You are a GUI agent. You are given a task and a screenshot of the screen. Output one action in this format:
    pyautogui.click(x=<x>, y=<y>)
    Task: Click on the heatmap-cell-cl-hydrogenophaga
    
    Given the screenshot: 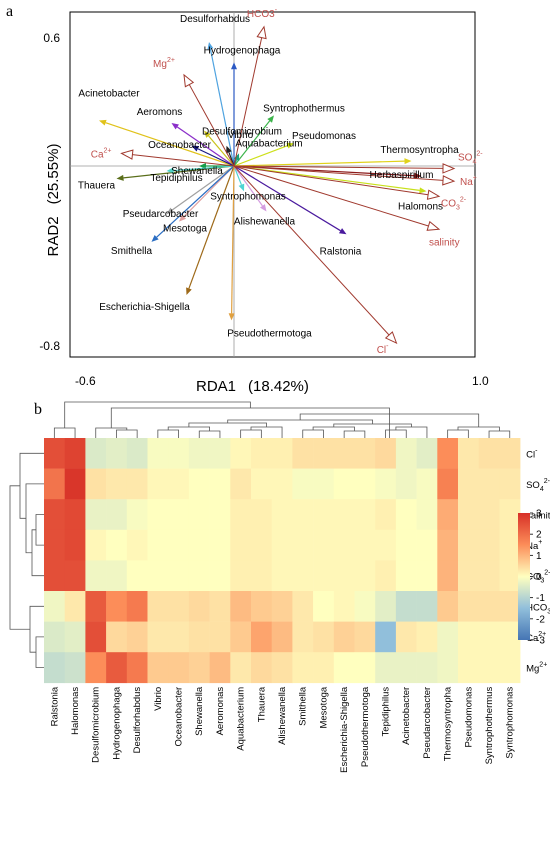 What is the action you would take?
    pyautogui.click(x=117, y=453)
    